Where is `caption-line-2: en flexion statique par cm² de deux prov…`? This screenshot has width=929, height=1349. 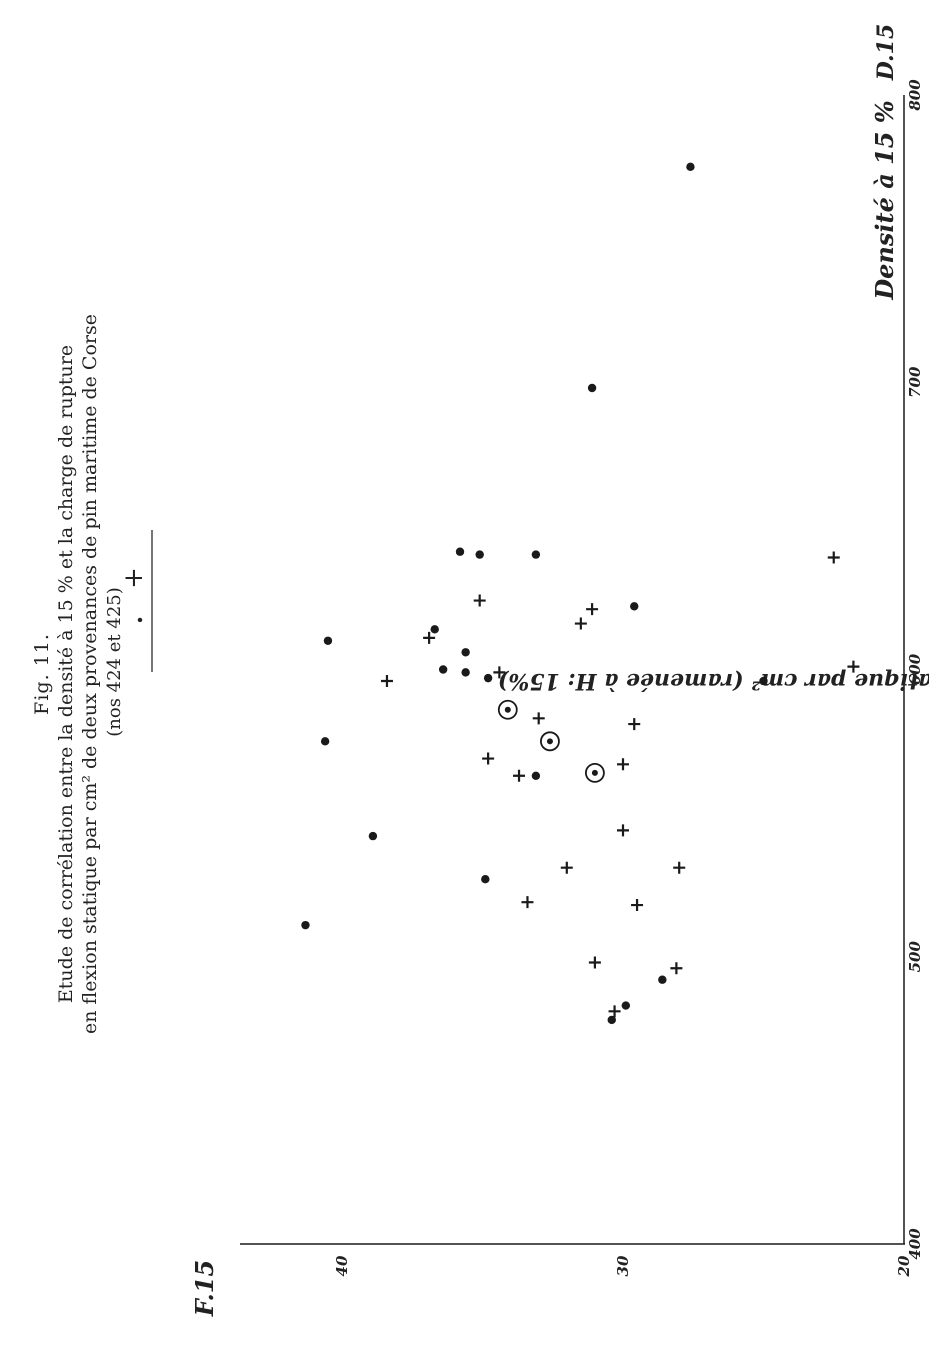 caption-line-2: en flexion statique par cm² de deux prov… is located at coordinates (90, 674).